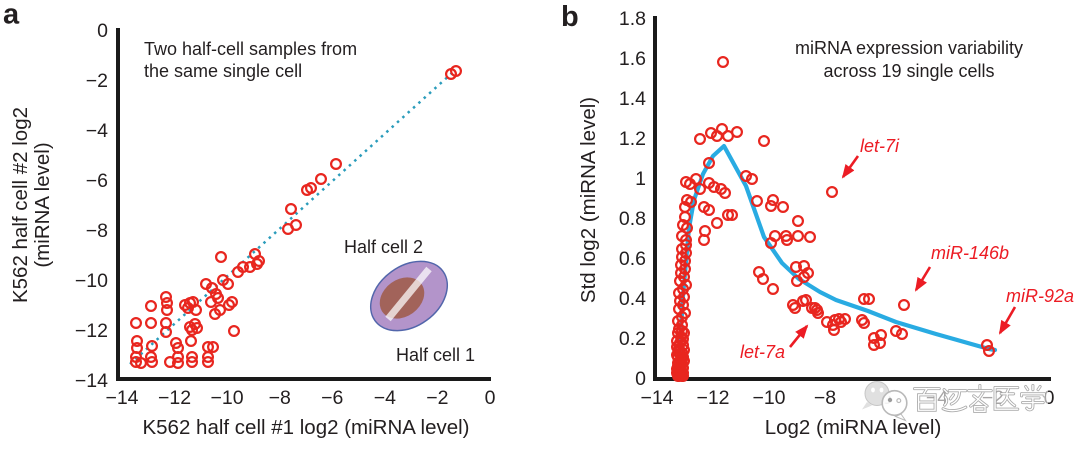 The width and height of the screenshot is (1080, 453). Describe the element at coordinates (1040, 296) in the screenshot. I see `svg-text: miR-92a` at that location.